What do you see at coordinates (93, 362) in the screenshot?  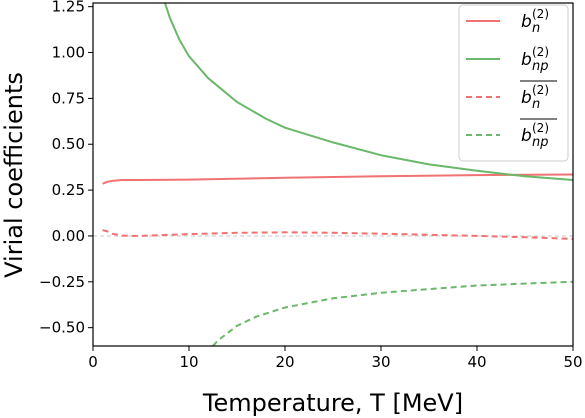 I see `x-tick-label: 0` at bounding box center [93, 362].